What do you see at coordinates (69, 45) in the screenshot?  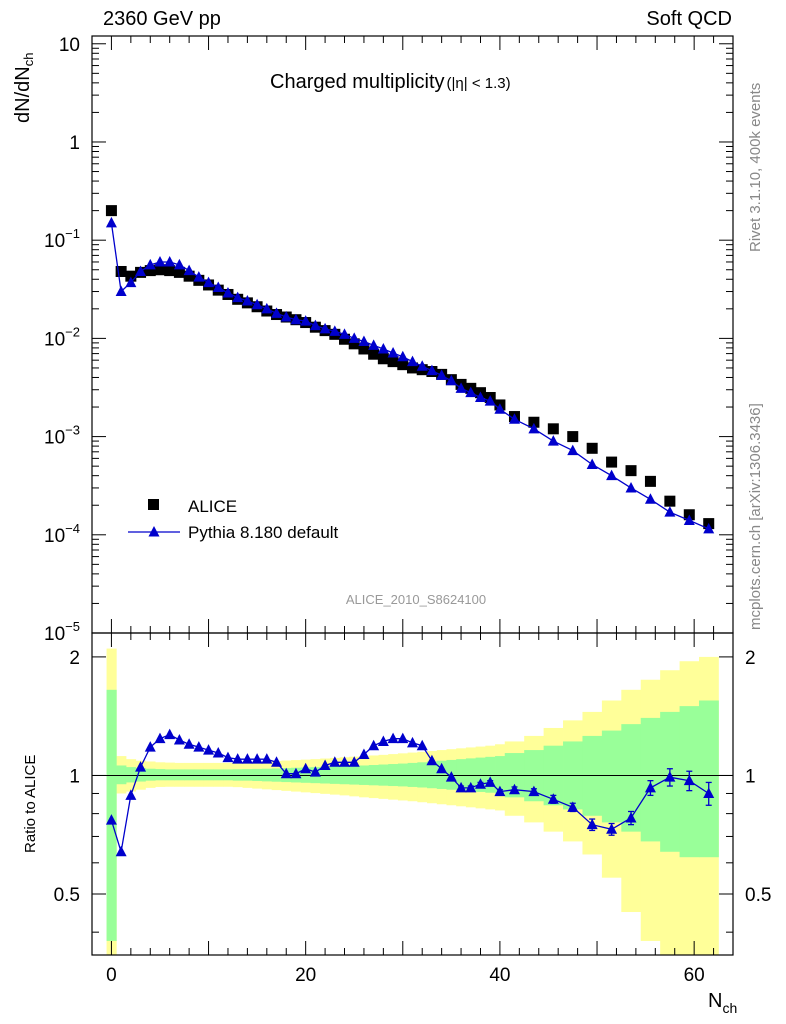 I see `main-y-tick-label: 10` at bounding box center [69, 45].